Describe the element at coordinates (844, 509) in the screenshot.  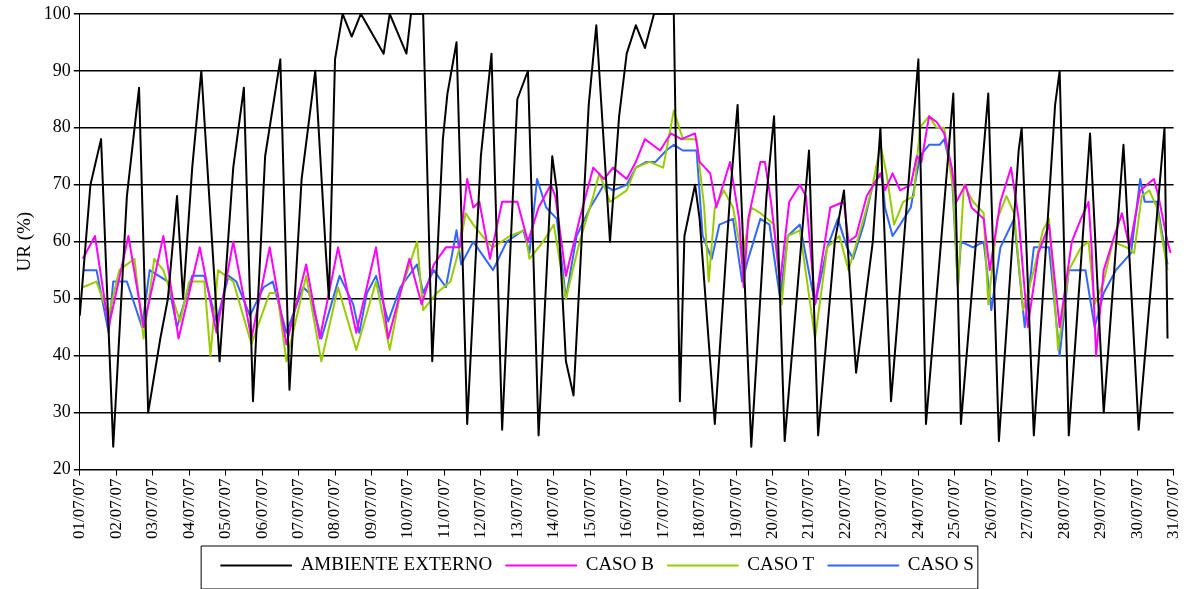
I see `x-tick-label: 22/07/07` at that location.